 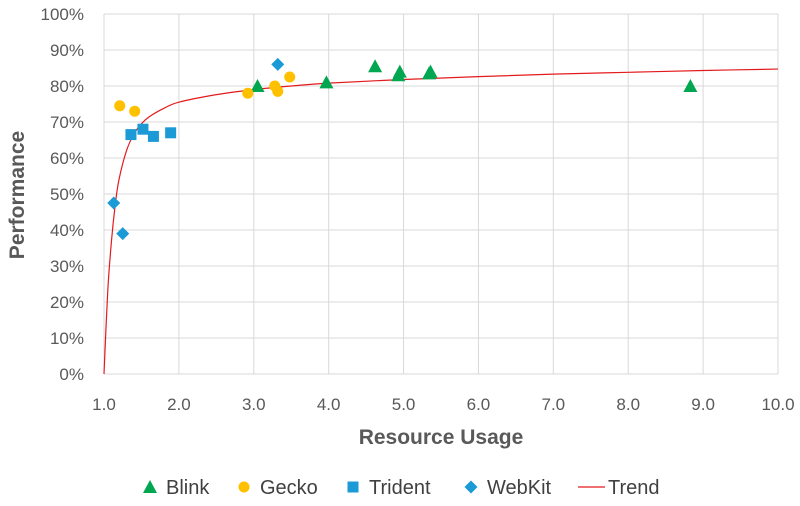 What do you see at coordinates (17, 195) in the screenshot?
I see `y-axis-title: Performance` at bounding box center [17, 195].